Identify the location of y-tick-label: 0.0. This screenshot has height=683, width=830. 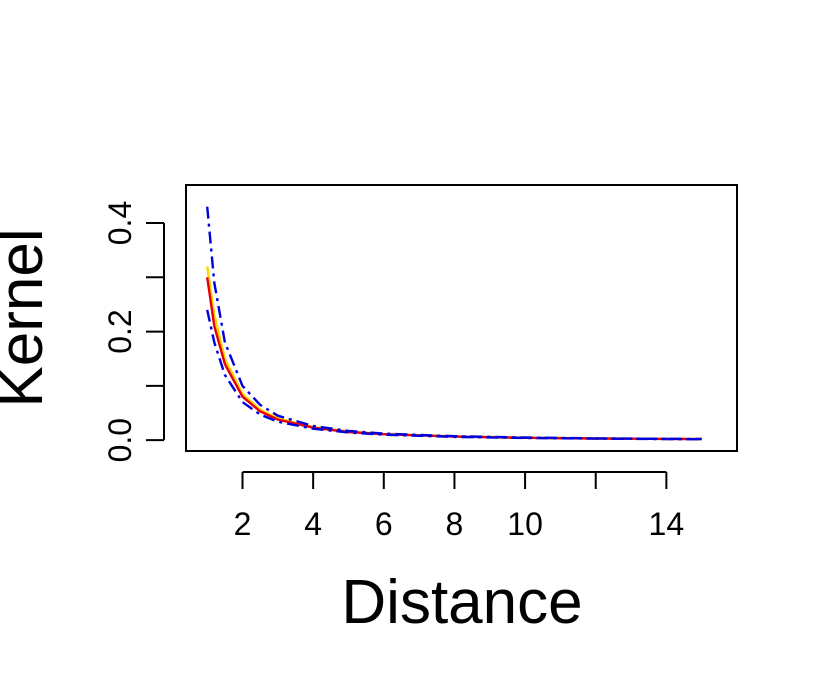
(120, 440).